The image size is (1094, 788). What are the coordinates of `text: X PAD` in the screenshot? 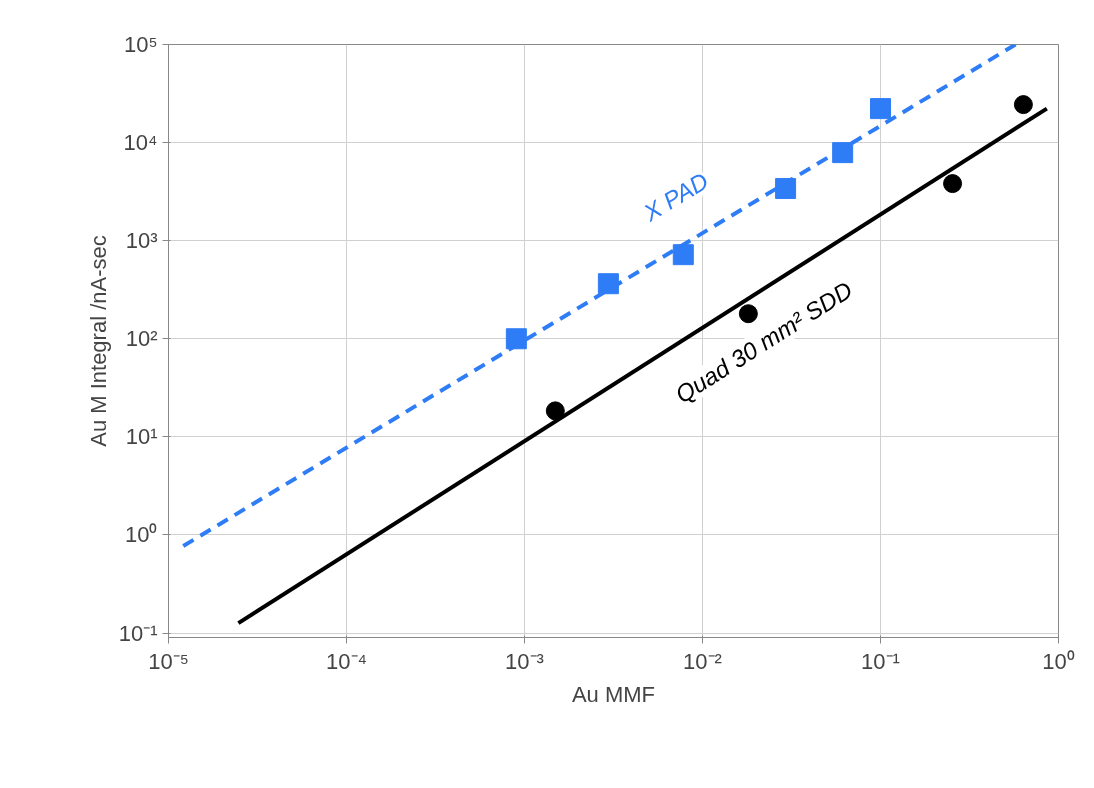 It's located at (676, 196).